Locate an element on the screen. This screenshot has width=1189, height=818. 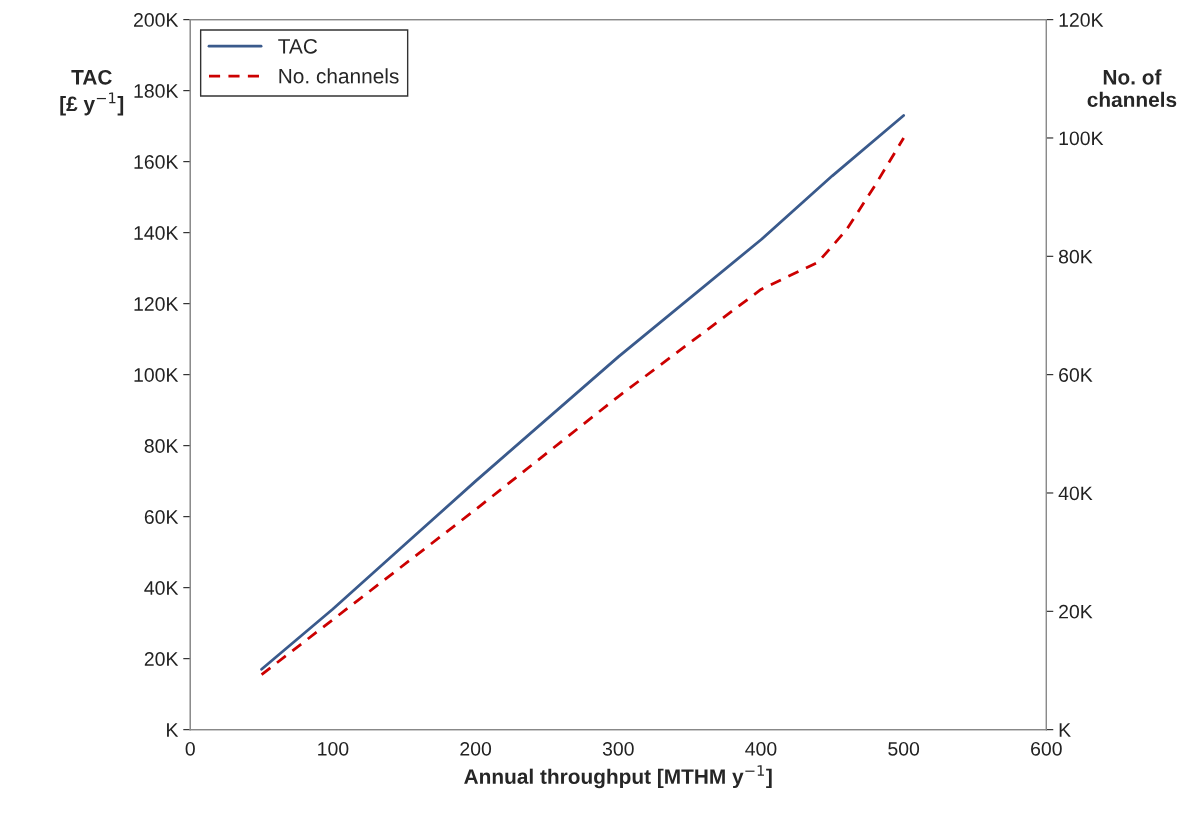
y2-tick-label: 120K is located at coordinates (1081, 20).